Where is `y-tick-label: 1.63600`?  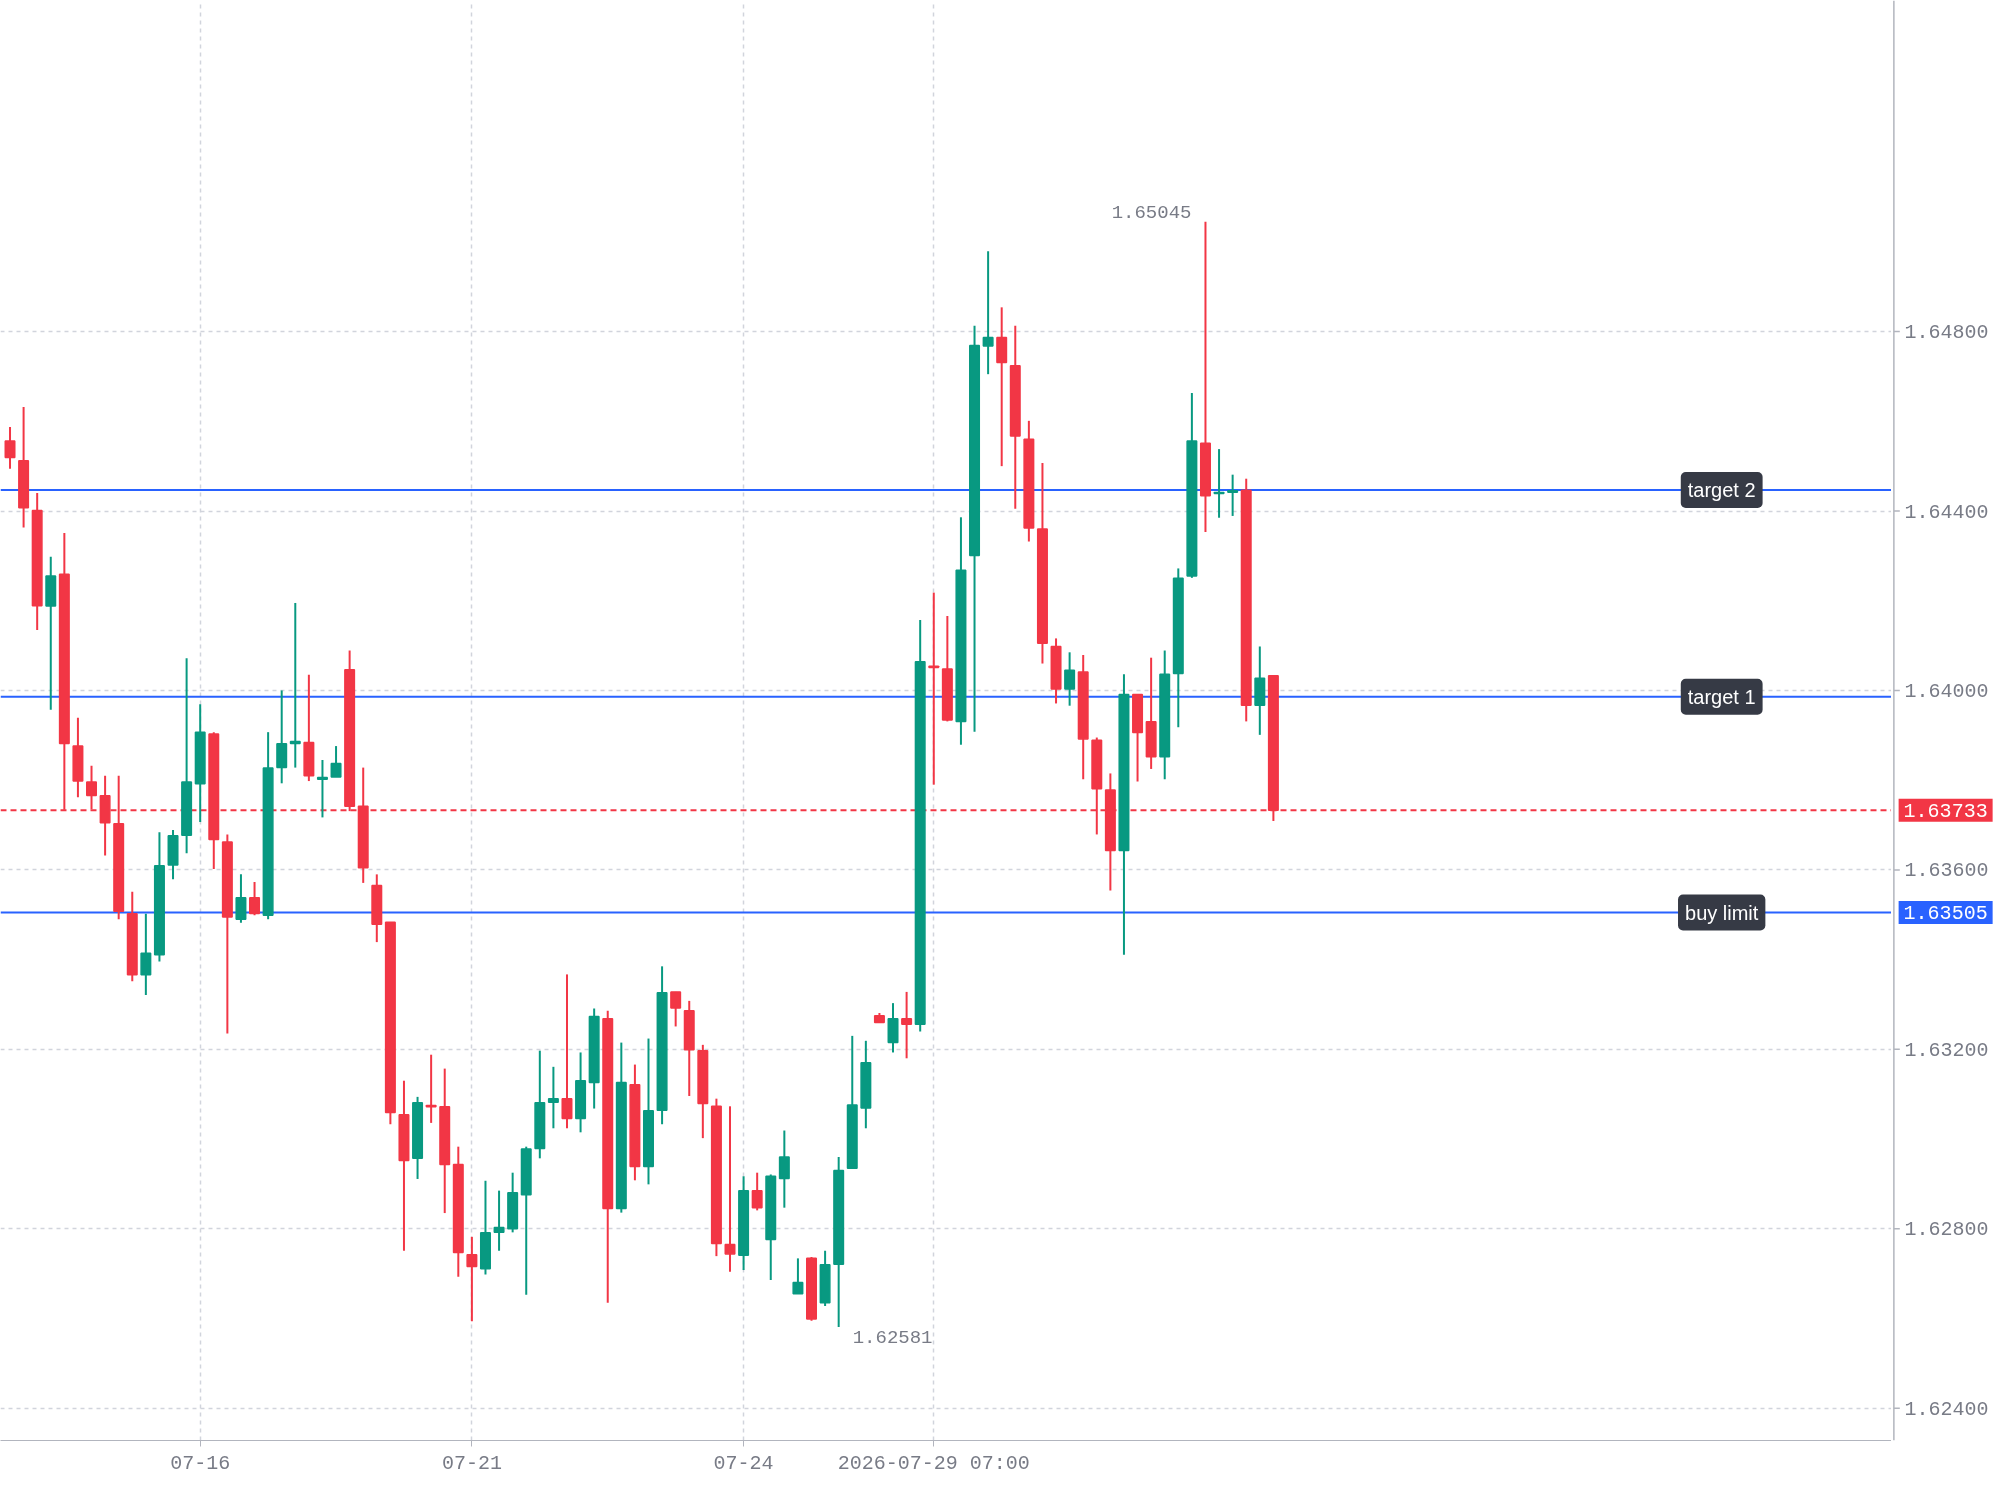 y-tick-label: 1.63600 is located at coordinates (1946, 871).